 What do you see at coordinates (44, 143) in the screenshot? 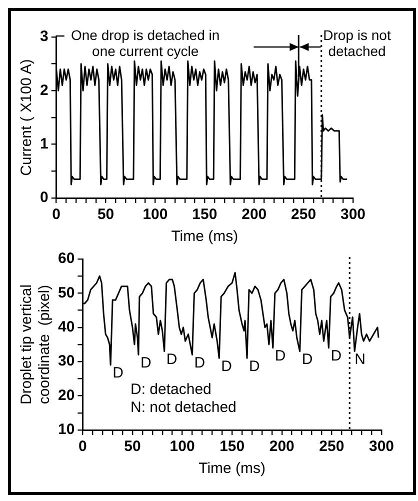
I see `y-tick-label: 1` at bounding box center [44, 143].